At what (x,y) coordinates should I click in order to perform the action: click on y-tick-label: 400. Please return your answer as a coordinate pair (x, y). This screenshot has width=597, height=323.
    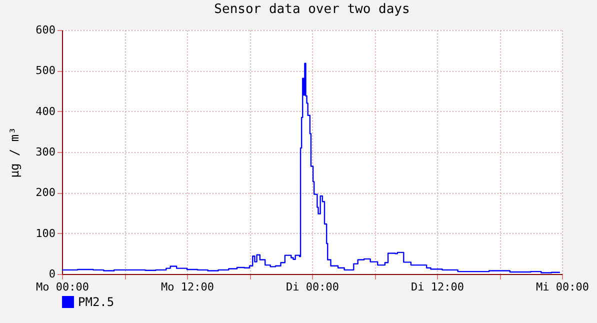
    Looking at the image, I should click on (46, 111).